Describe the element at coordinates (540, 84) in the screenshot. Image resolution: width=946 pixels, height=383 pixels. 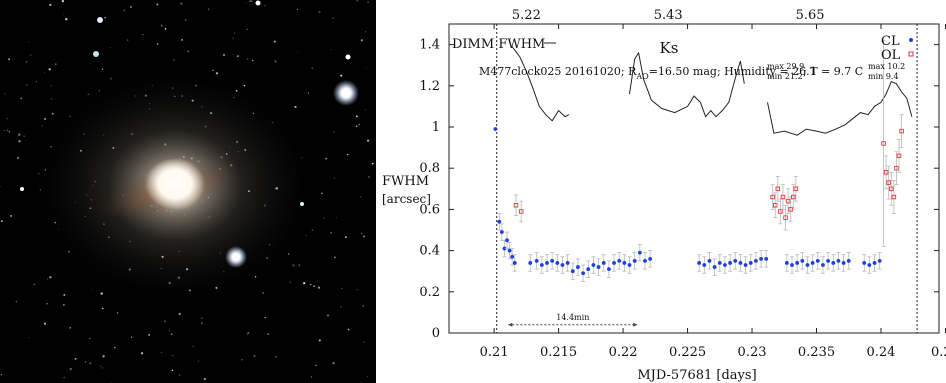
I see `dimm-line-segment` at that location.